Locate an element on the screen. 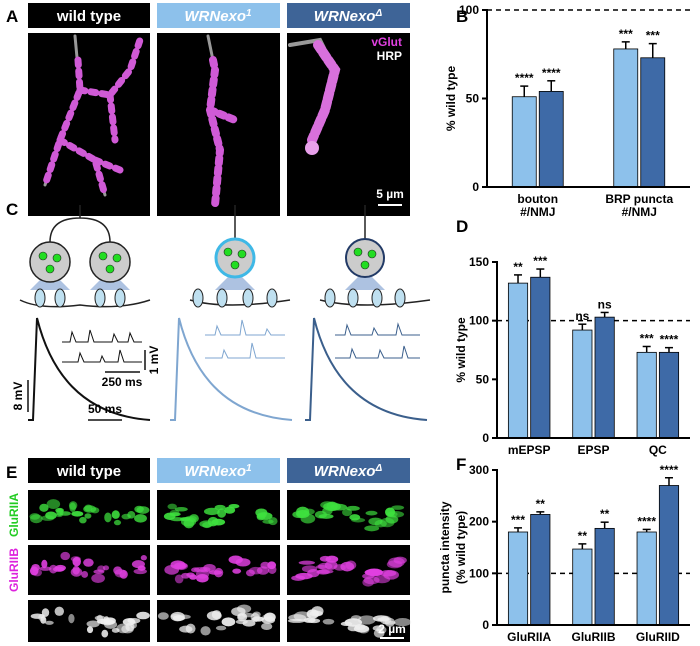 Image resolution: width=700 pixels, height=646 pixels. panel-label: F is located at coordinates (461, 464).